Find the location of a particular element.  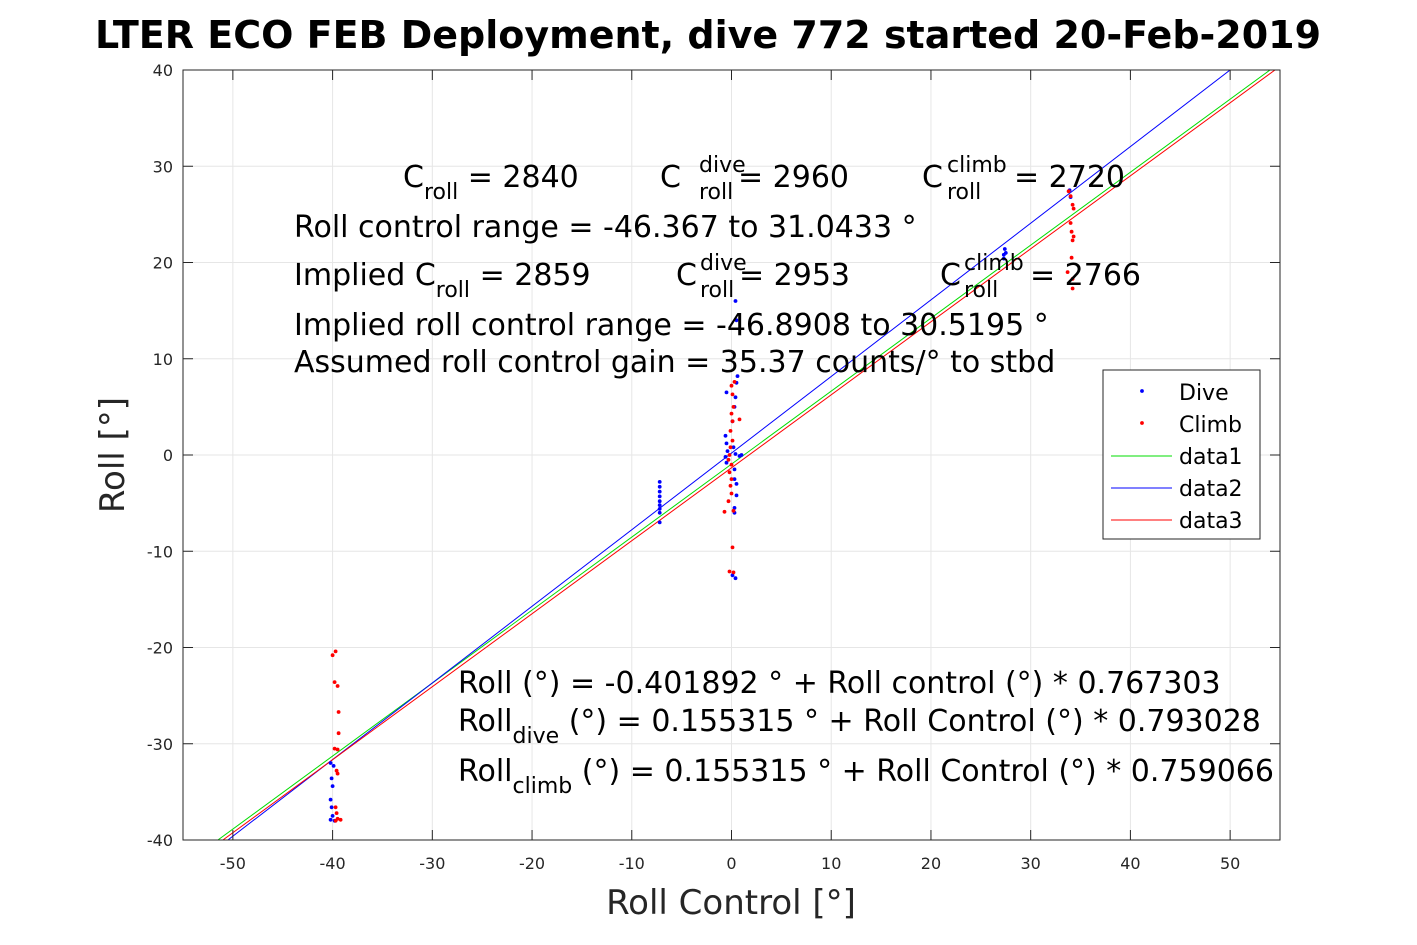

implied-c-dive-value: = 2953 is located at coordinates (794, 275).